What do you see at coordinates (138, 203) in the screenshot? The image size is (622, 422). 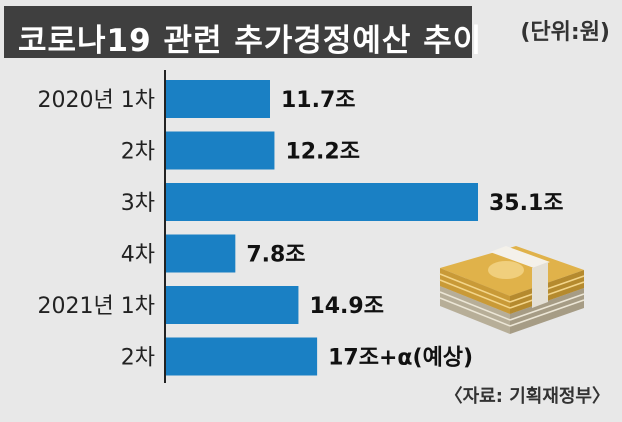 I see `category-label: 3차` at bounding box center [138, 203].